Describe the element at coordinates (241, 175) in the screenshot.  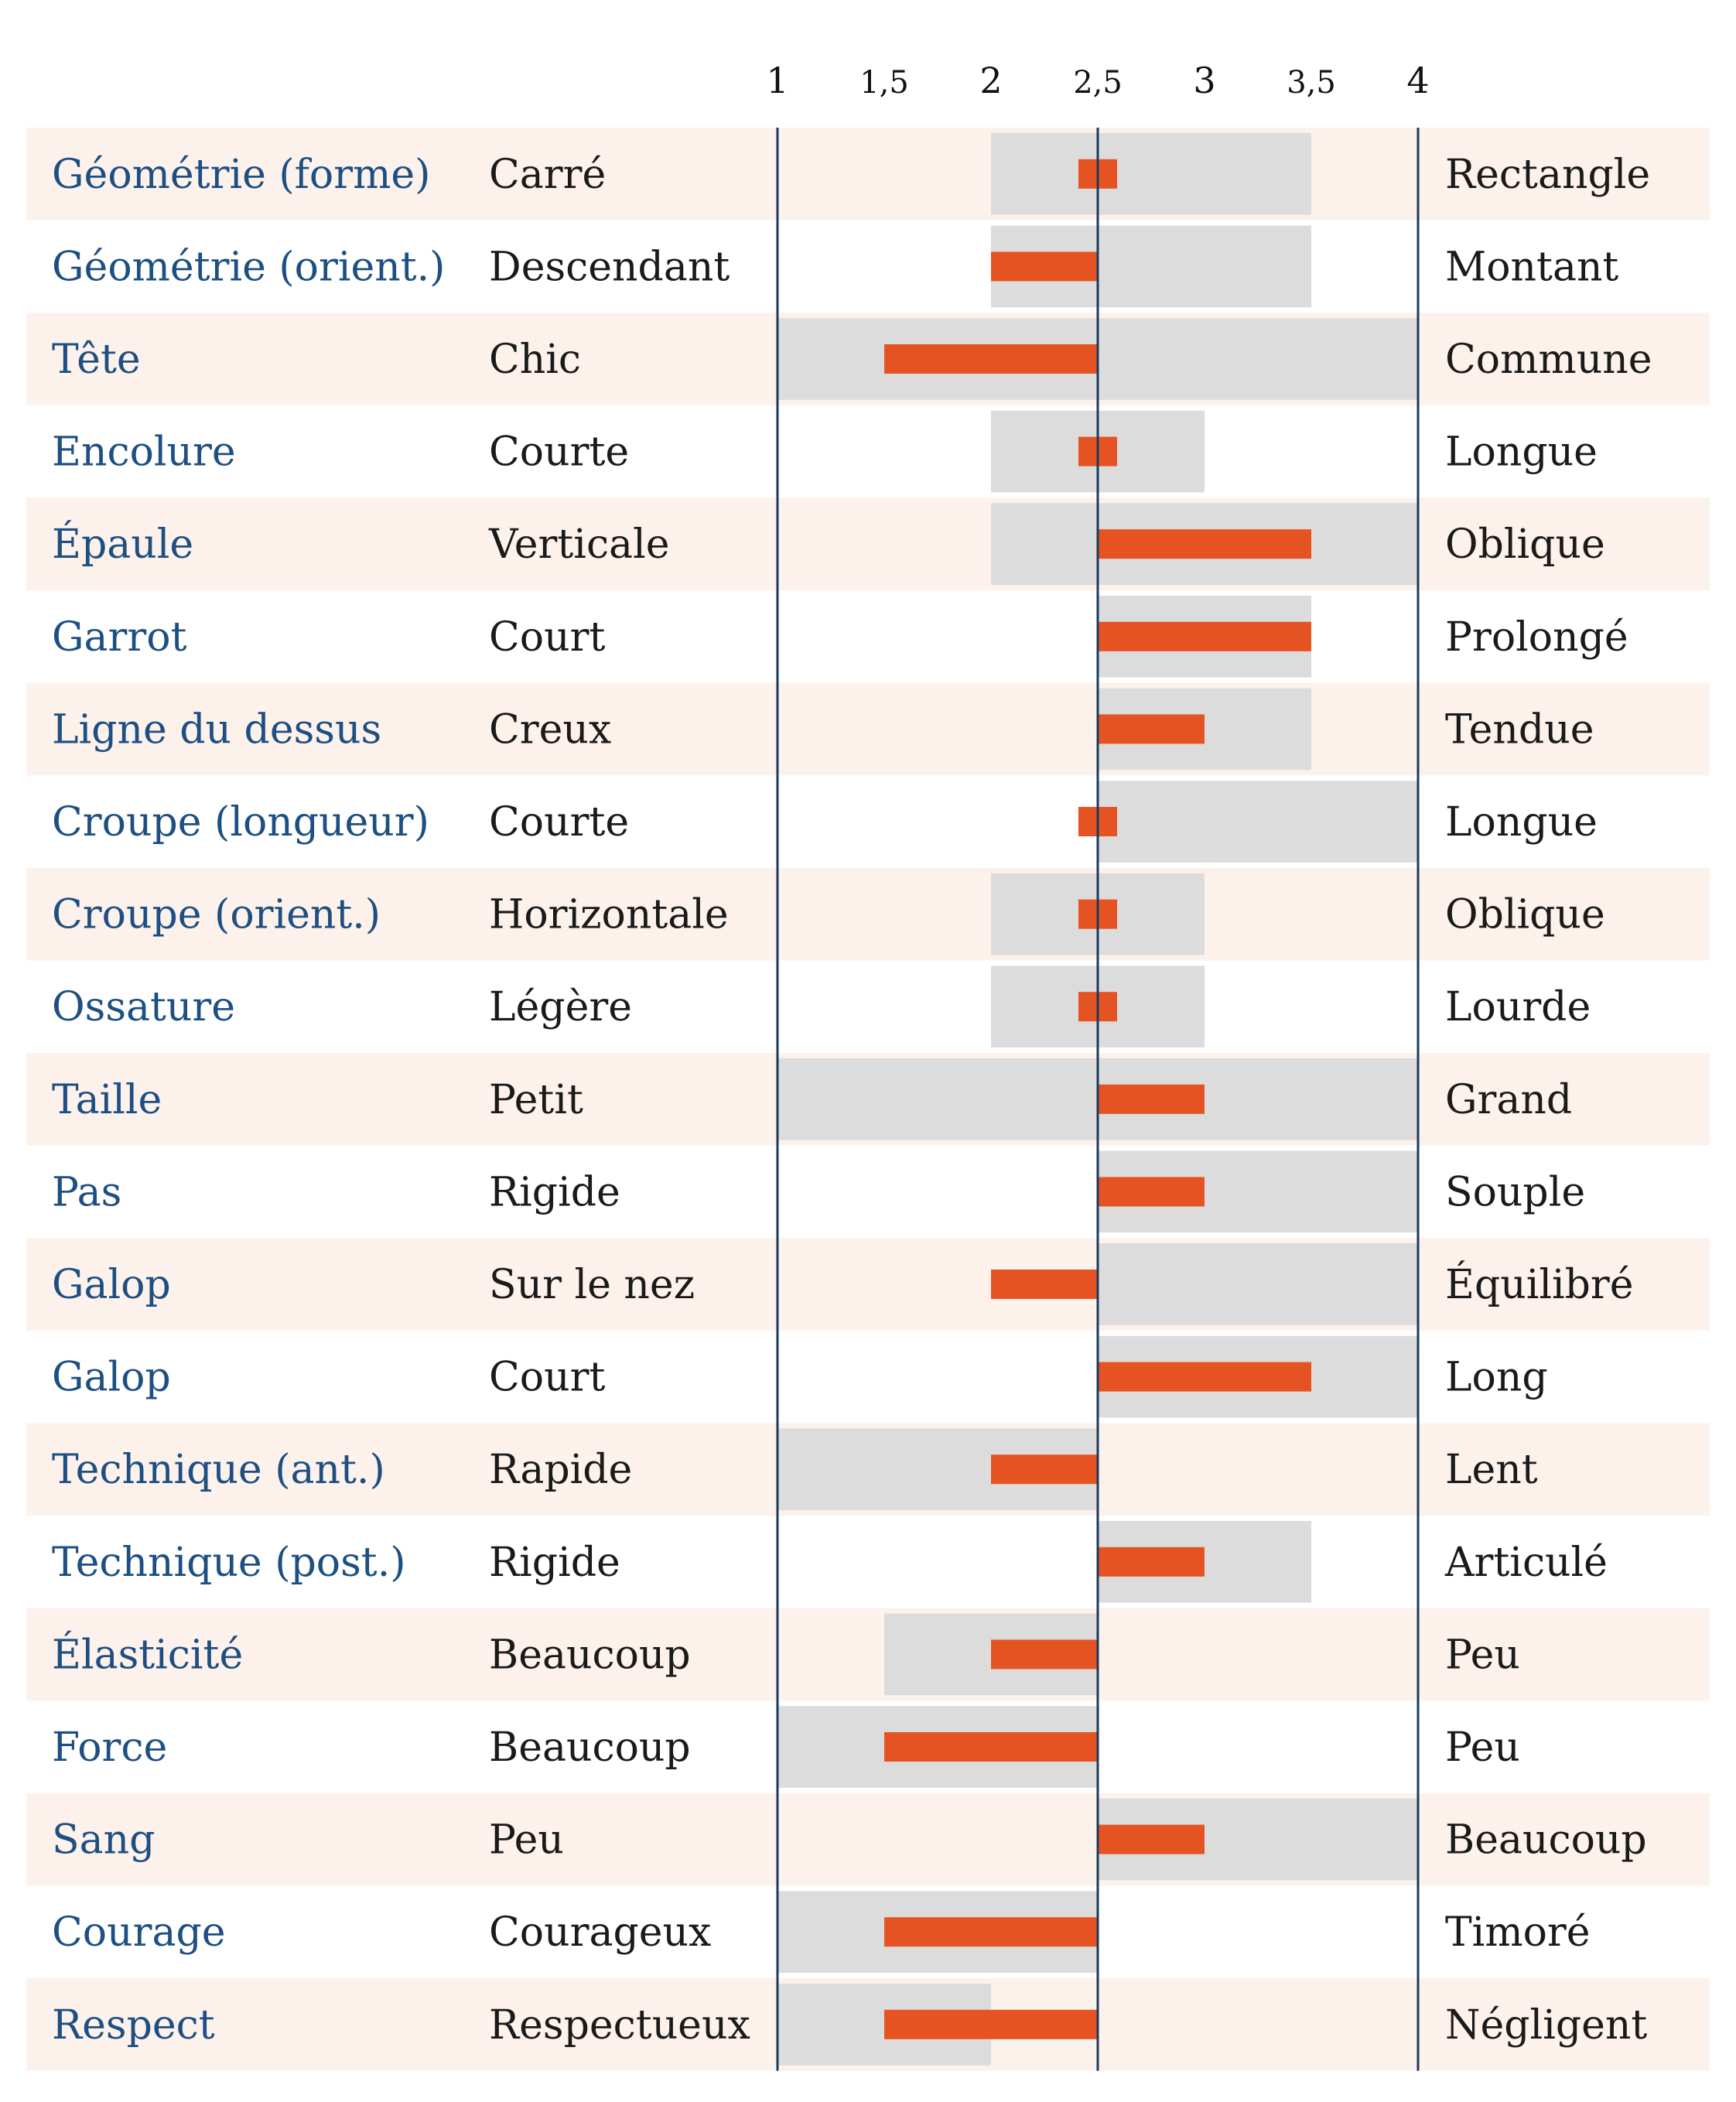
I see `trait-label: Géométrie (forme)` at that location.